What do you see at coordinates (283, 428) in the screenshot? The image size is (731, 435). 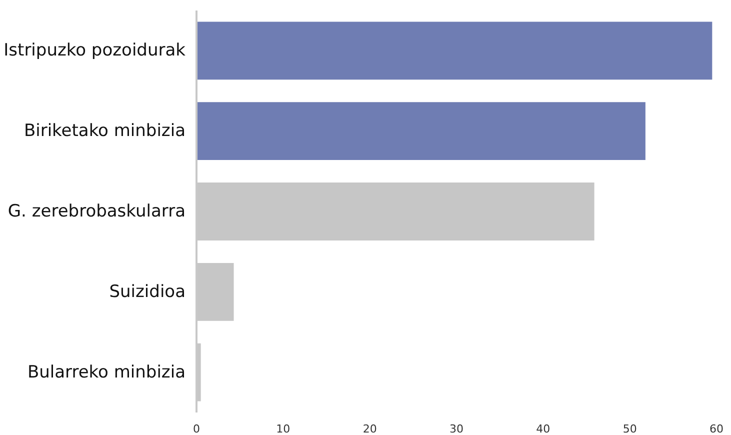 I see `x-tick-label: 10` at bounding box center [283, 428].